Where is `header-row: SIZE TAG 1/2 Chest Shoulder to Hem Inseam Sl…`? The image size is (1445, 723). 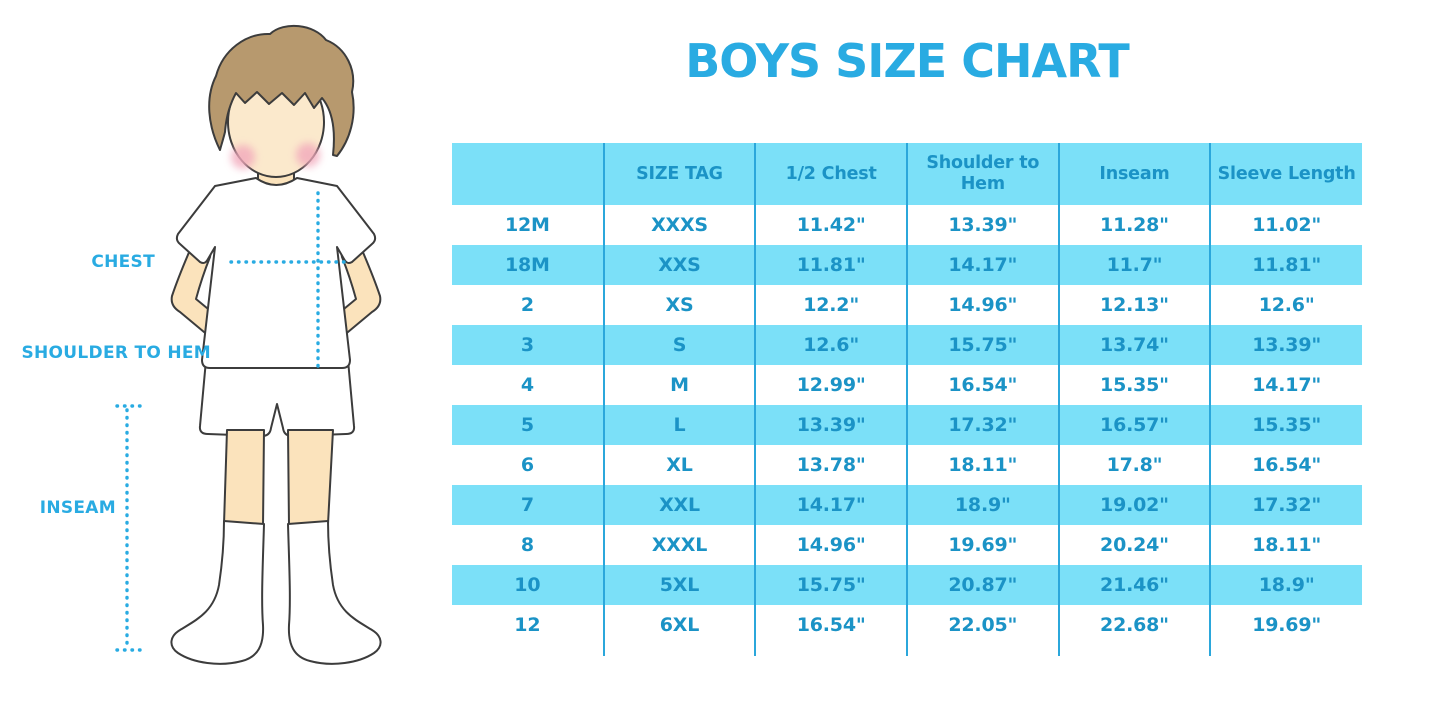
header-row: SIZE TAG 1/2 Chest Shoulder to Hem Inseam Sl… is located at coordinates (907, 174).